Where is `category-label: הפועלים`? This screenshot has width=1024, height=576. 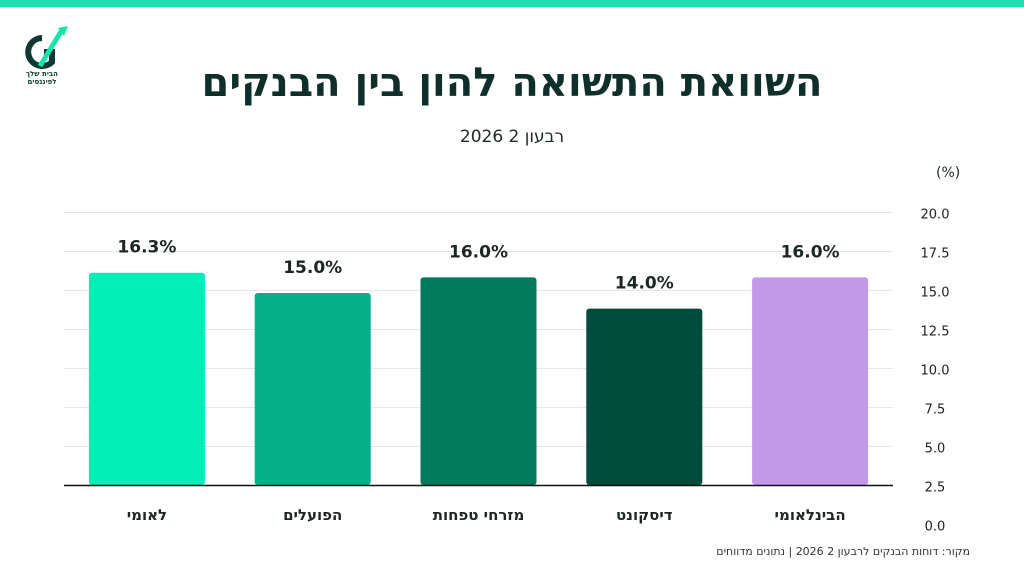 category-label: הפועלים is located at coordinates (312, 515).